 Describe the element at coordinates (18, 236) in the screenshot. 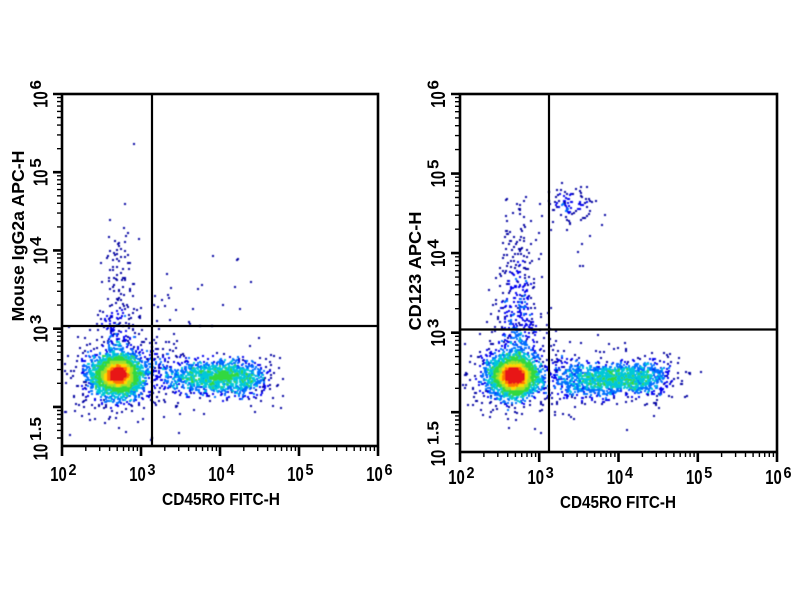

I see `svg-text: Mouse IgG2a APC-H` at that location.